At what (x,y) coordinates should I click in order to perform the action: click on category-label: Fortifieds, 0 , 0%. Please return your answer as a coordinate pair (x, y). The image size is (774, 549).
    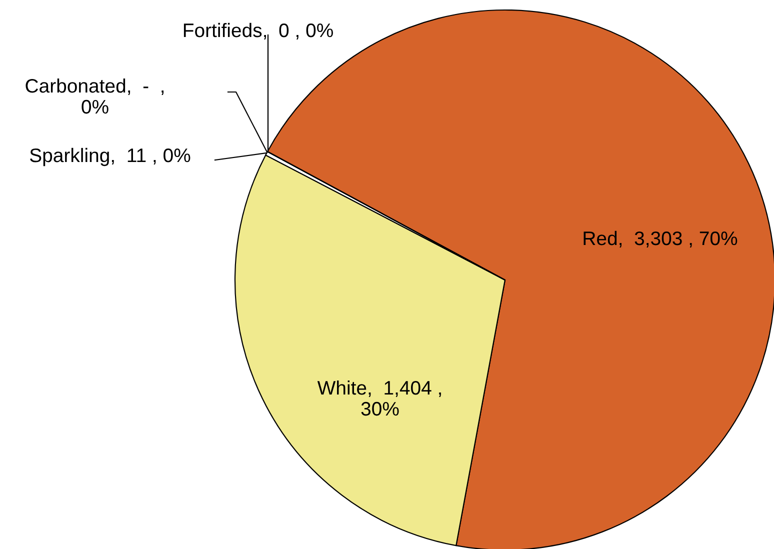
    Looking at the image, I should click on (258, 31).